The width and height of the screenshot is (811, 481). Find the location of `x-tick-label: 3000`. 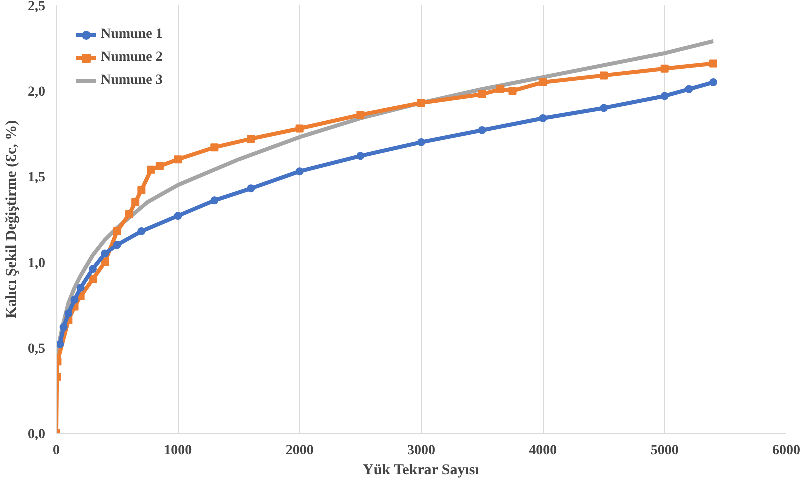

x-tick-label: 3000 is located at coordinates (422, 451).